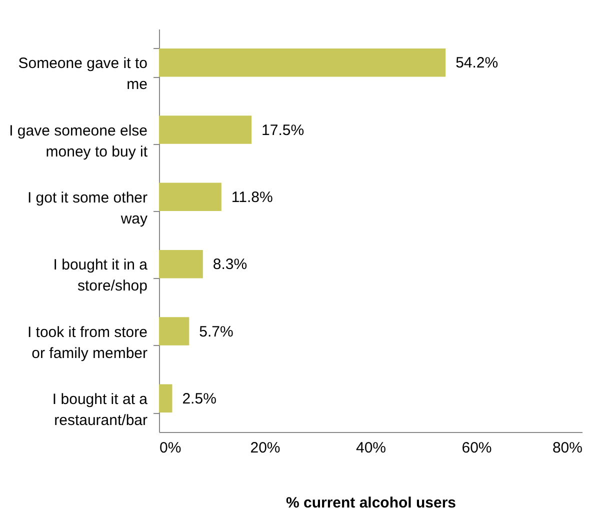  I want to click on data-label: 8.3%, so click(230, 265).